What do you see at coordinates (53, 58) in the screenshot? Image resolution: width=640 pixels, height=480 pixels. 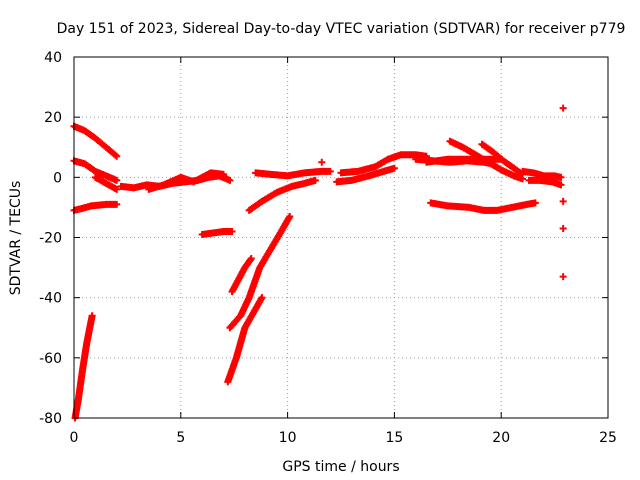 I see `y-tick-label: 40` at bounding box center [53, 58].